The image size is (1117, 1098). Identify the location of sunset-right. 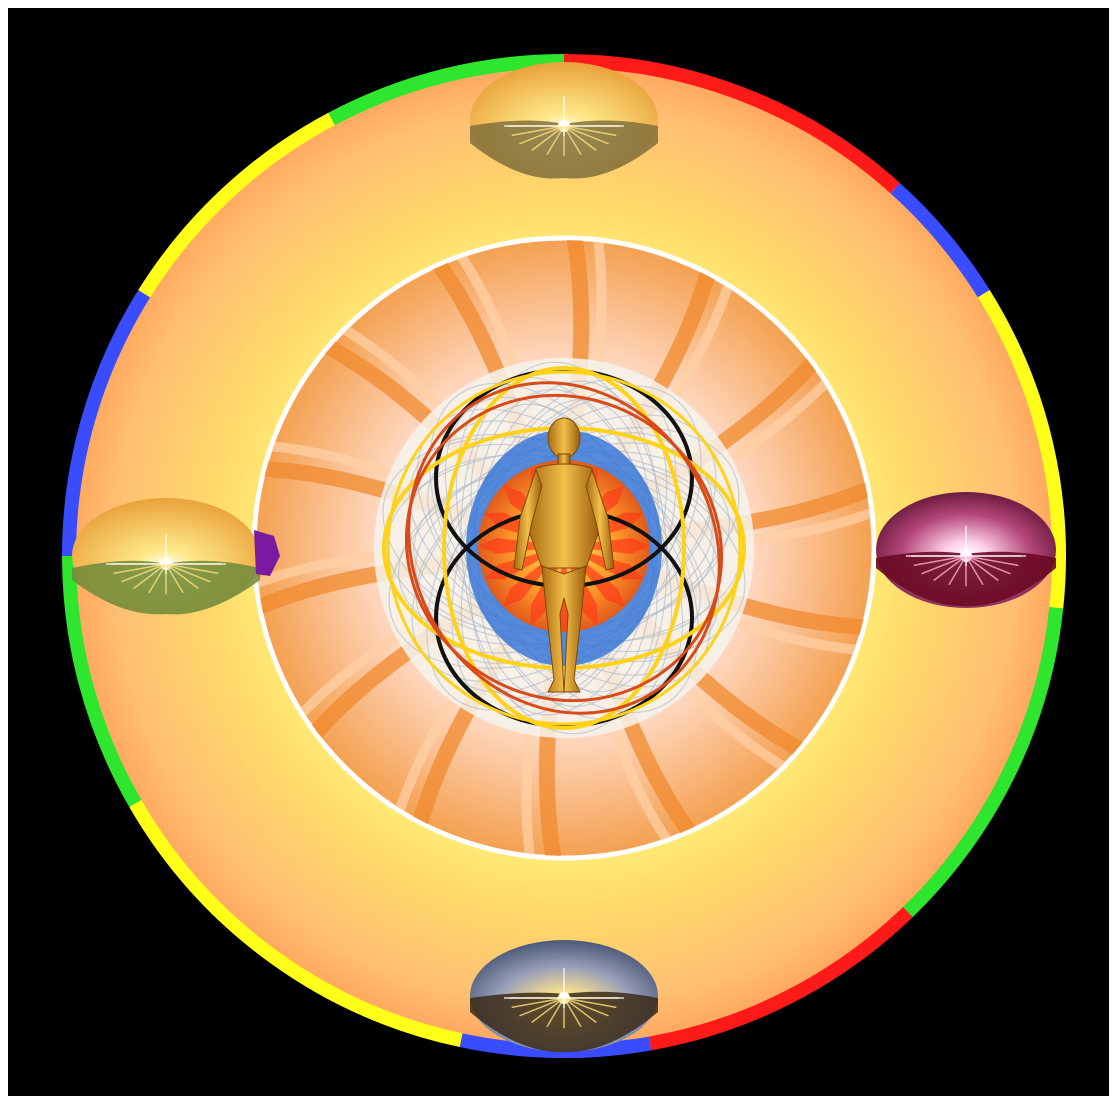
(966, 550).